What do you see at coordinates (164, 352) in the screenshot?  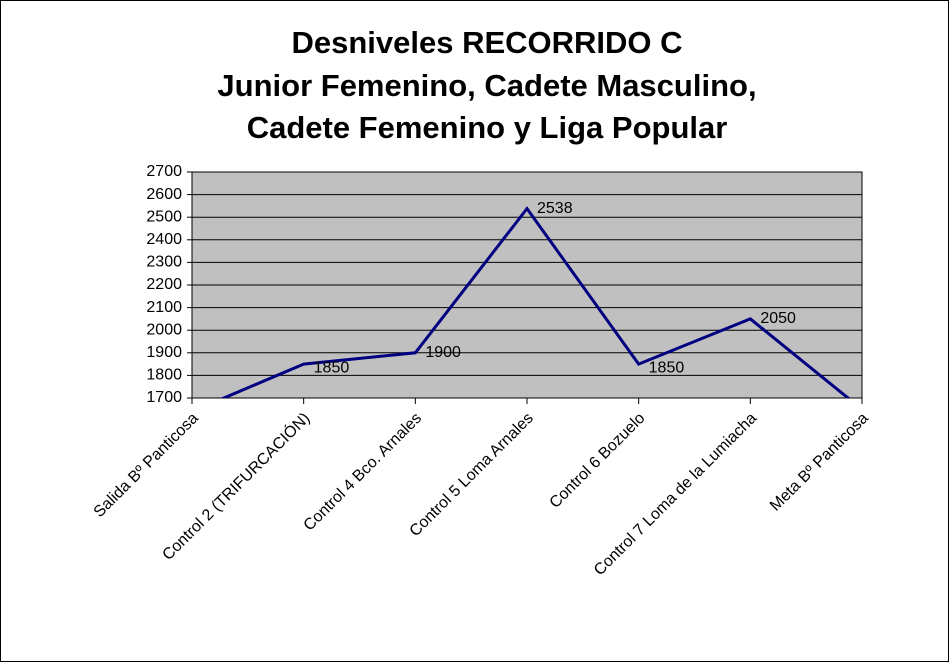 I see `y-tick-label: 1900` at bounding box center [164, 352].